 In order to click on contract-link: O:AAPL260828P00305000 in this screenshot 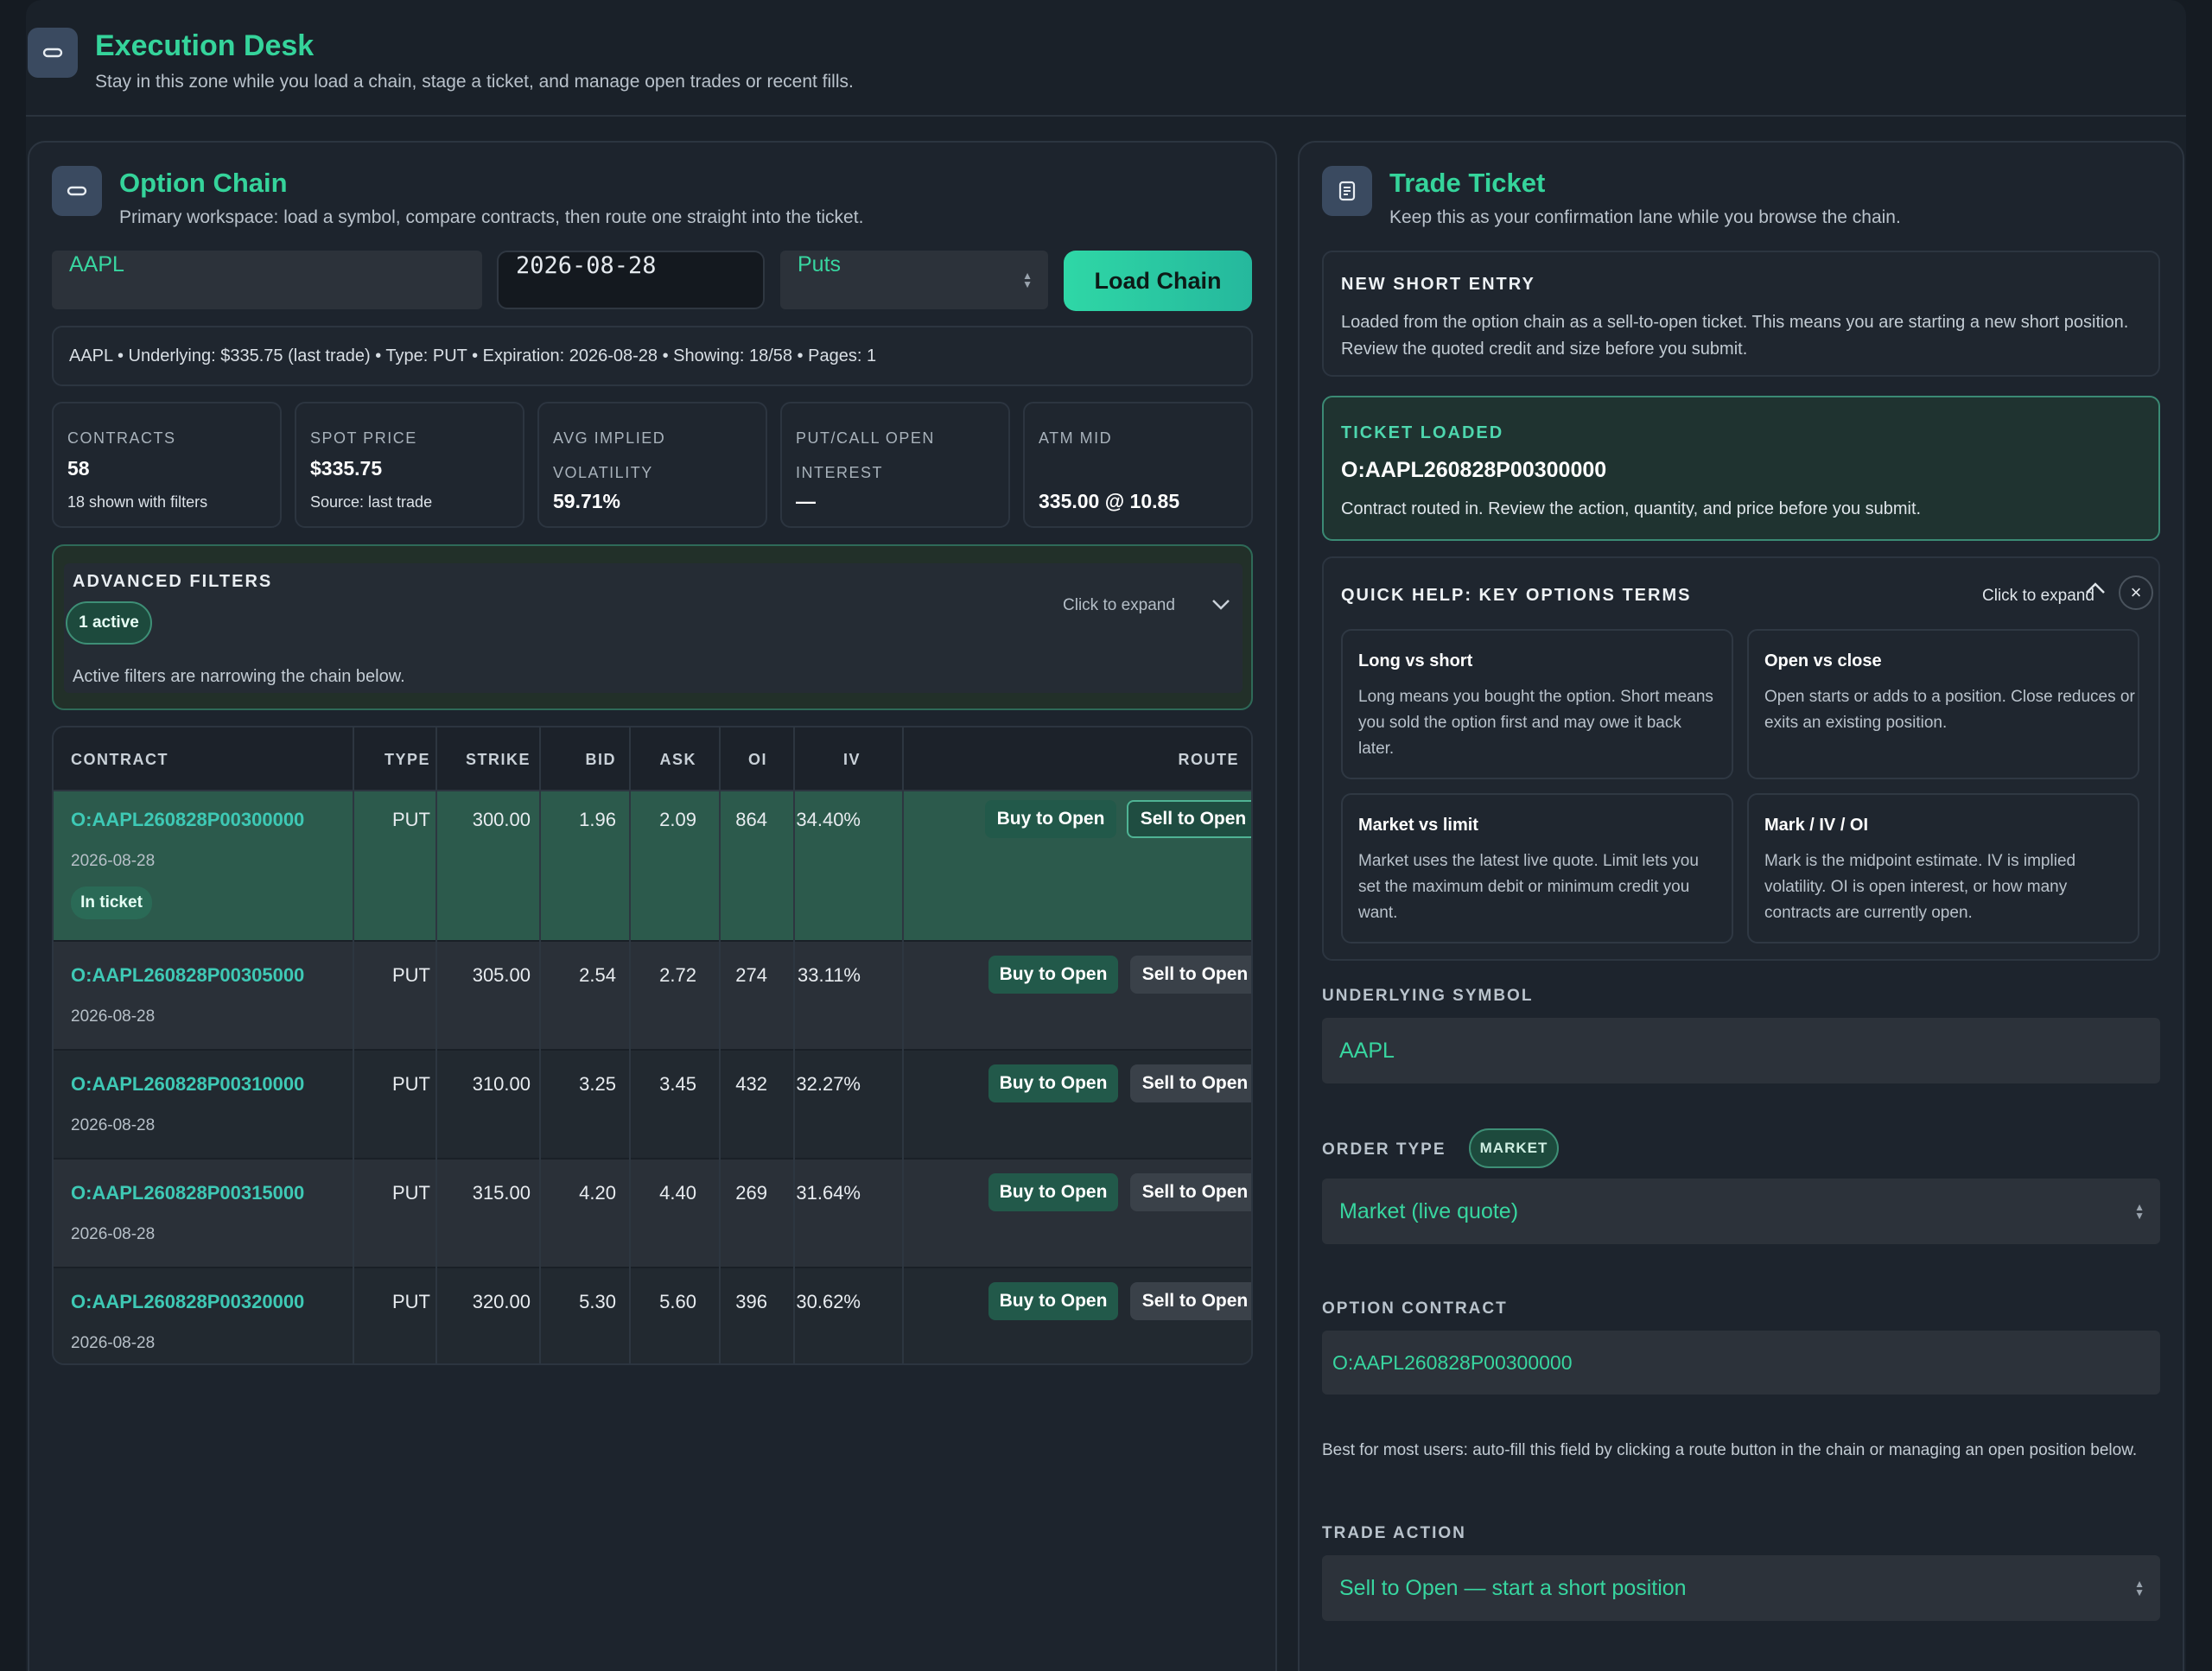, I will do `click(188, 975)`.